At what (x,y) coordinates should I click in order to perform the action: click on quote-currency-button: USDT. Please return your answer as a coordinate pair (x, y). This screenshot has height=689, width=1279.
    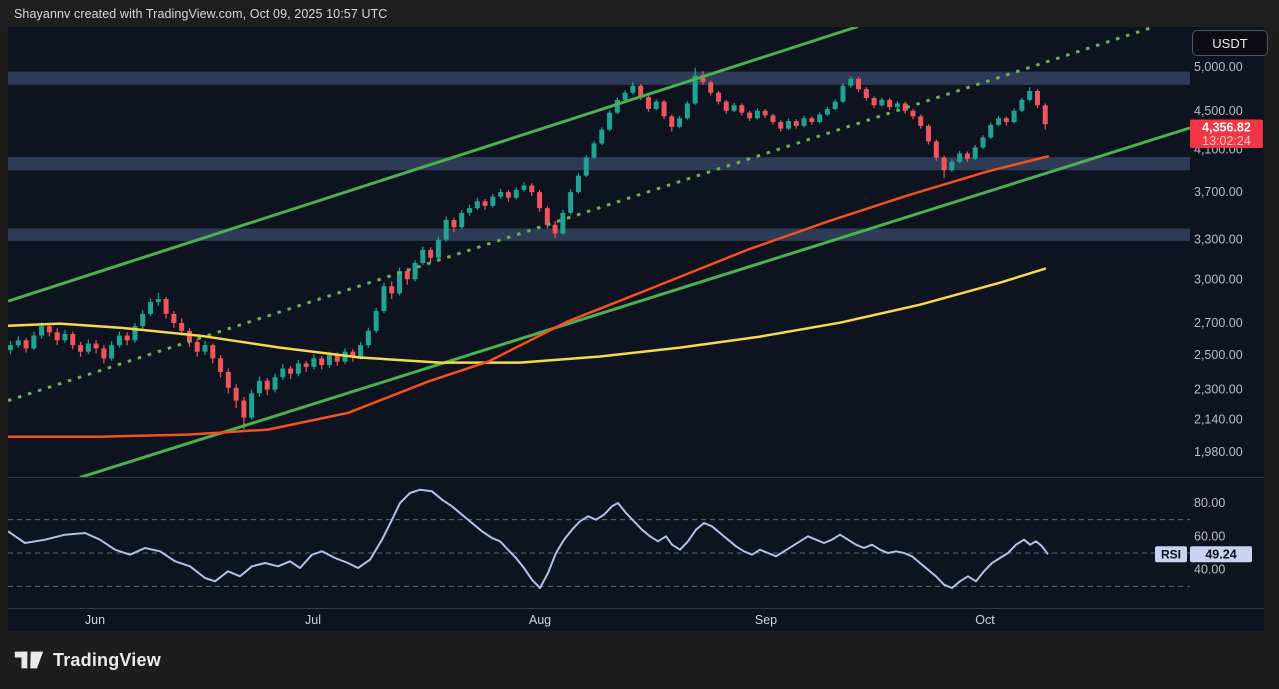
    Looking at the image, I should click on (1230, 43).